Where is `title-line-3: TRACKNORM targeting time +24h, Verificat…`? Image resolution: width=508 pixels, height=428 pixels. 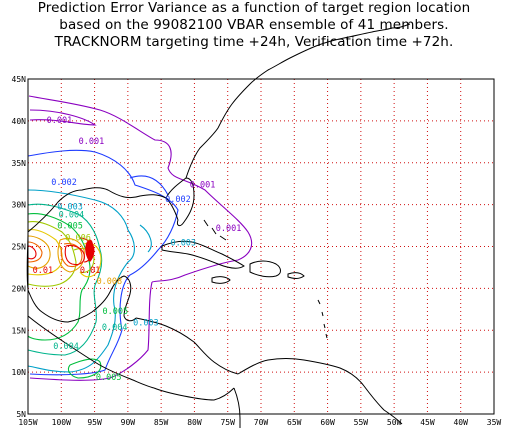
title-line-3: TRACKNORM targeting time +24h, Verificat… is located at coordinates (254, 42).